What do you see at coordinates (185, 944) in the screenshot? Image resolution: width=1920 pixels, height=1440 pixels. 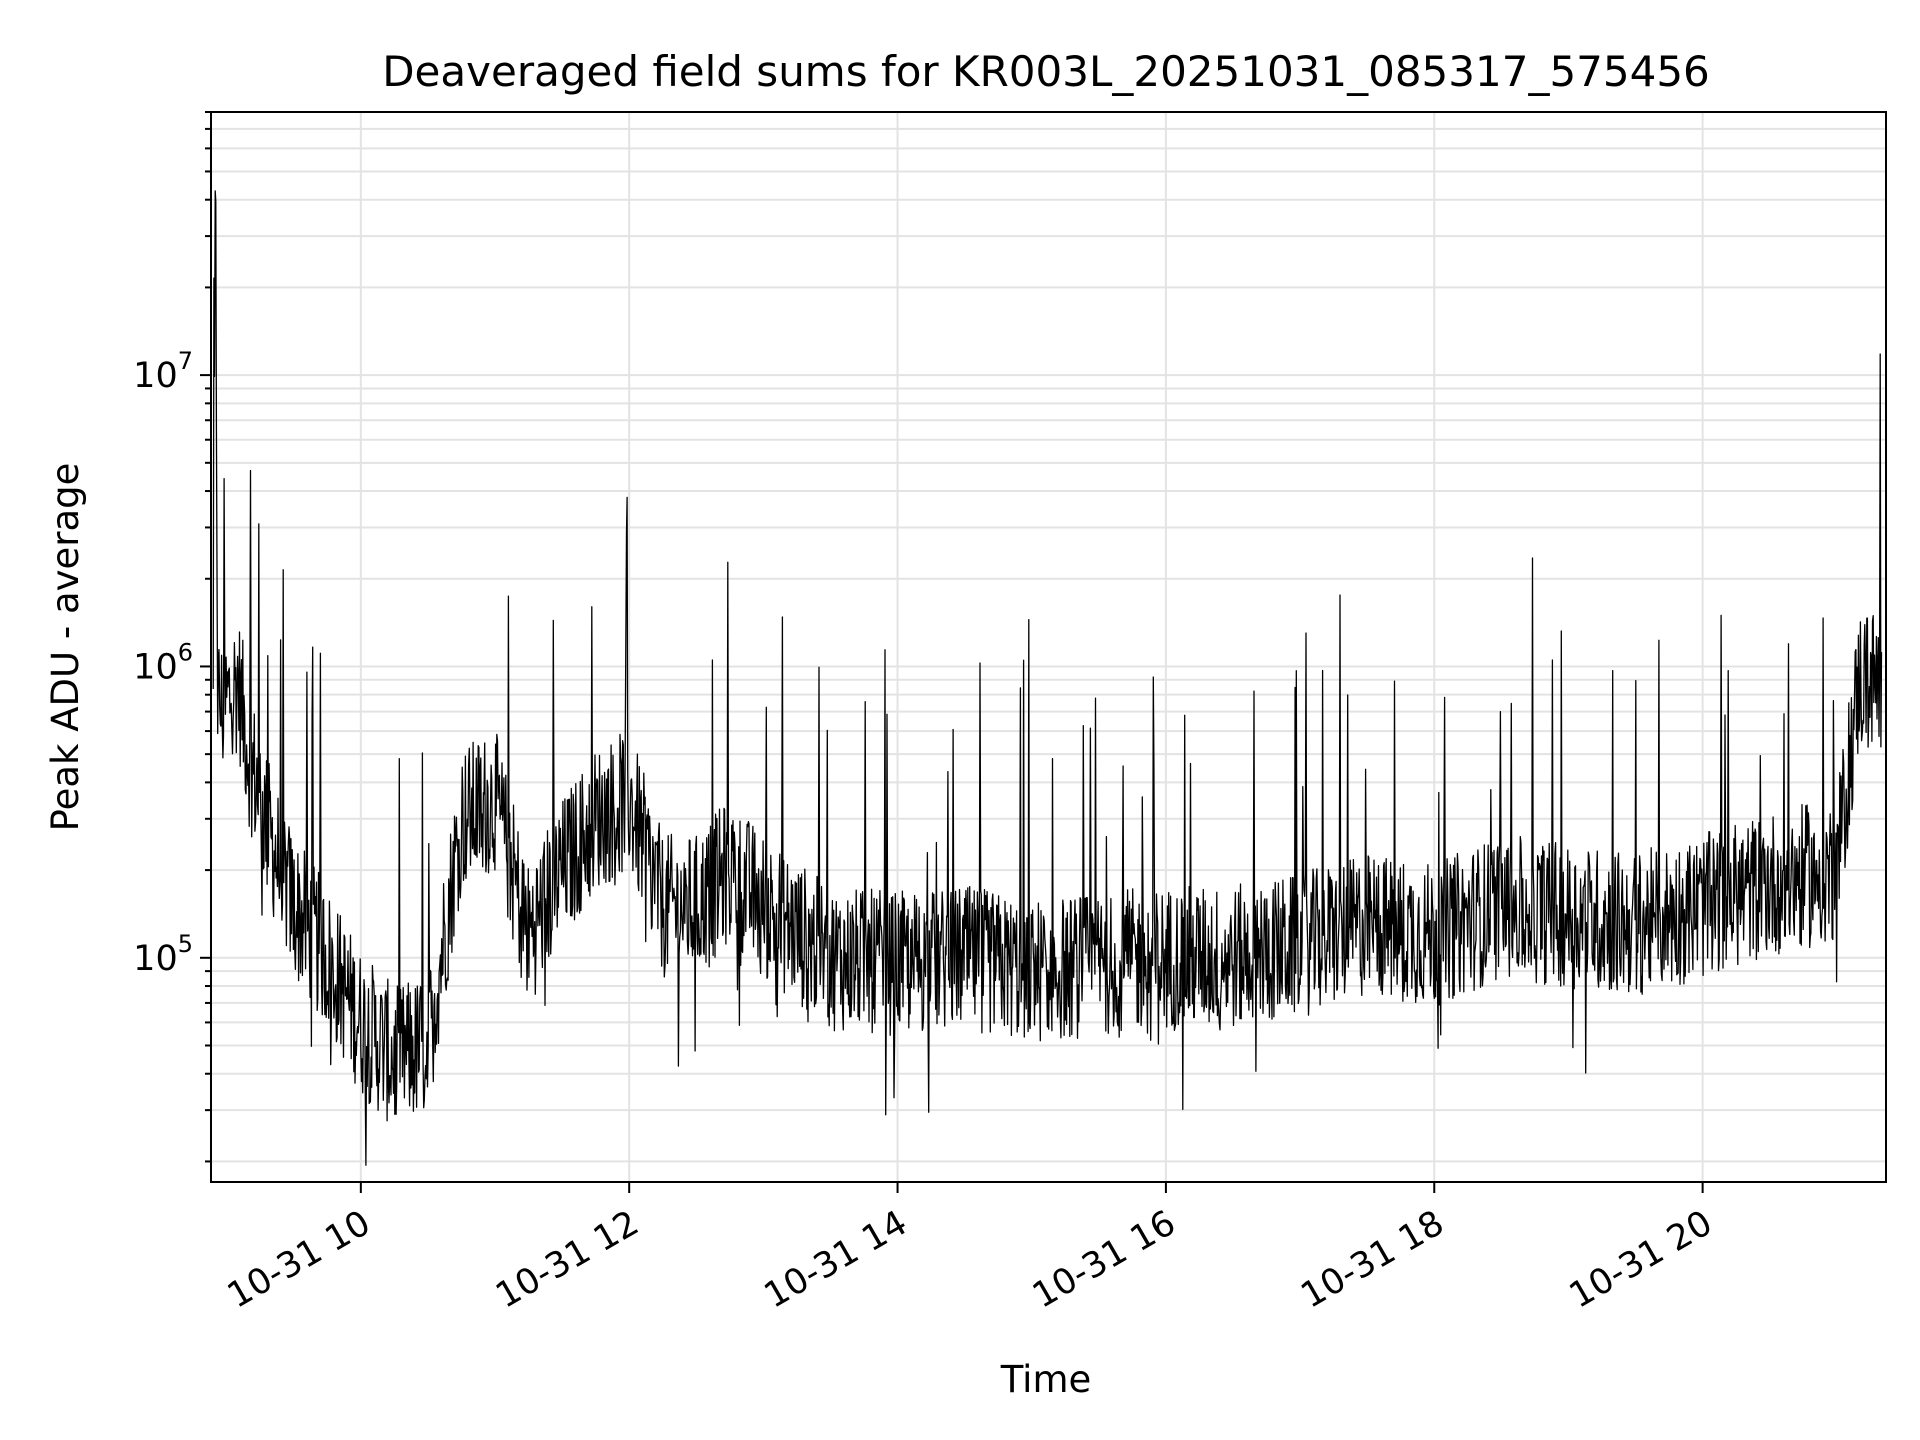 I see `y-tick-exponent: 5` at bounding box center [185, 944].